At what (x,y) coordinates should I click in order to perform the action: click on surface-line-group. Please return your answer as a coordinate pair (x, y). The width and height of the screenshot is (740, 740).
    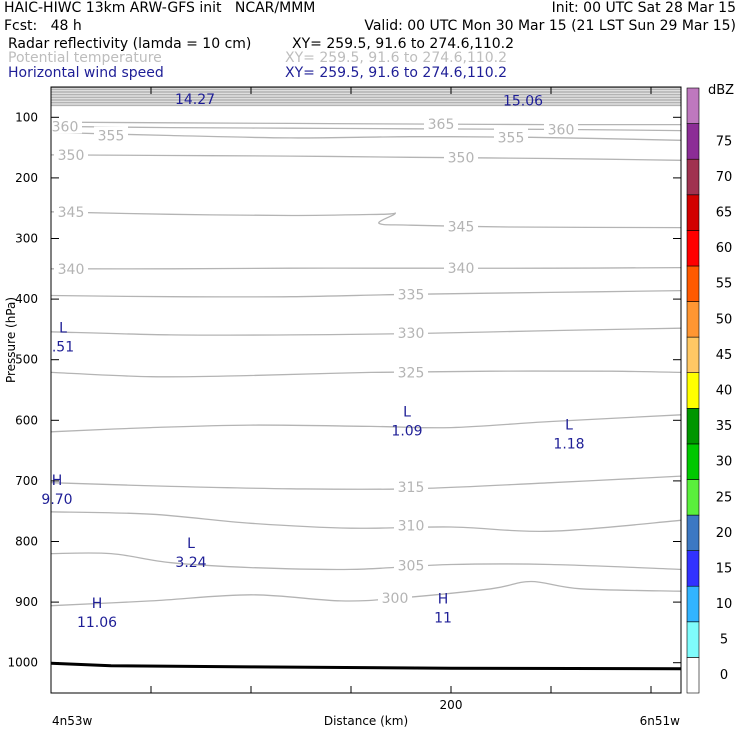
    Looking at the image, I should click on (366, 666).